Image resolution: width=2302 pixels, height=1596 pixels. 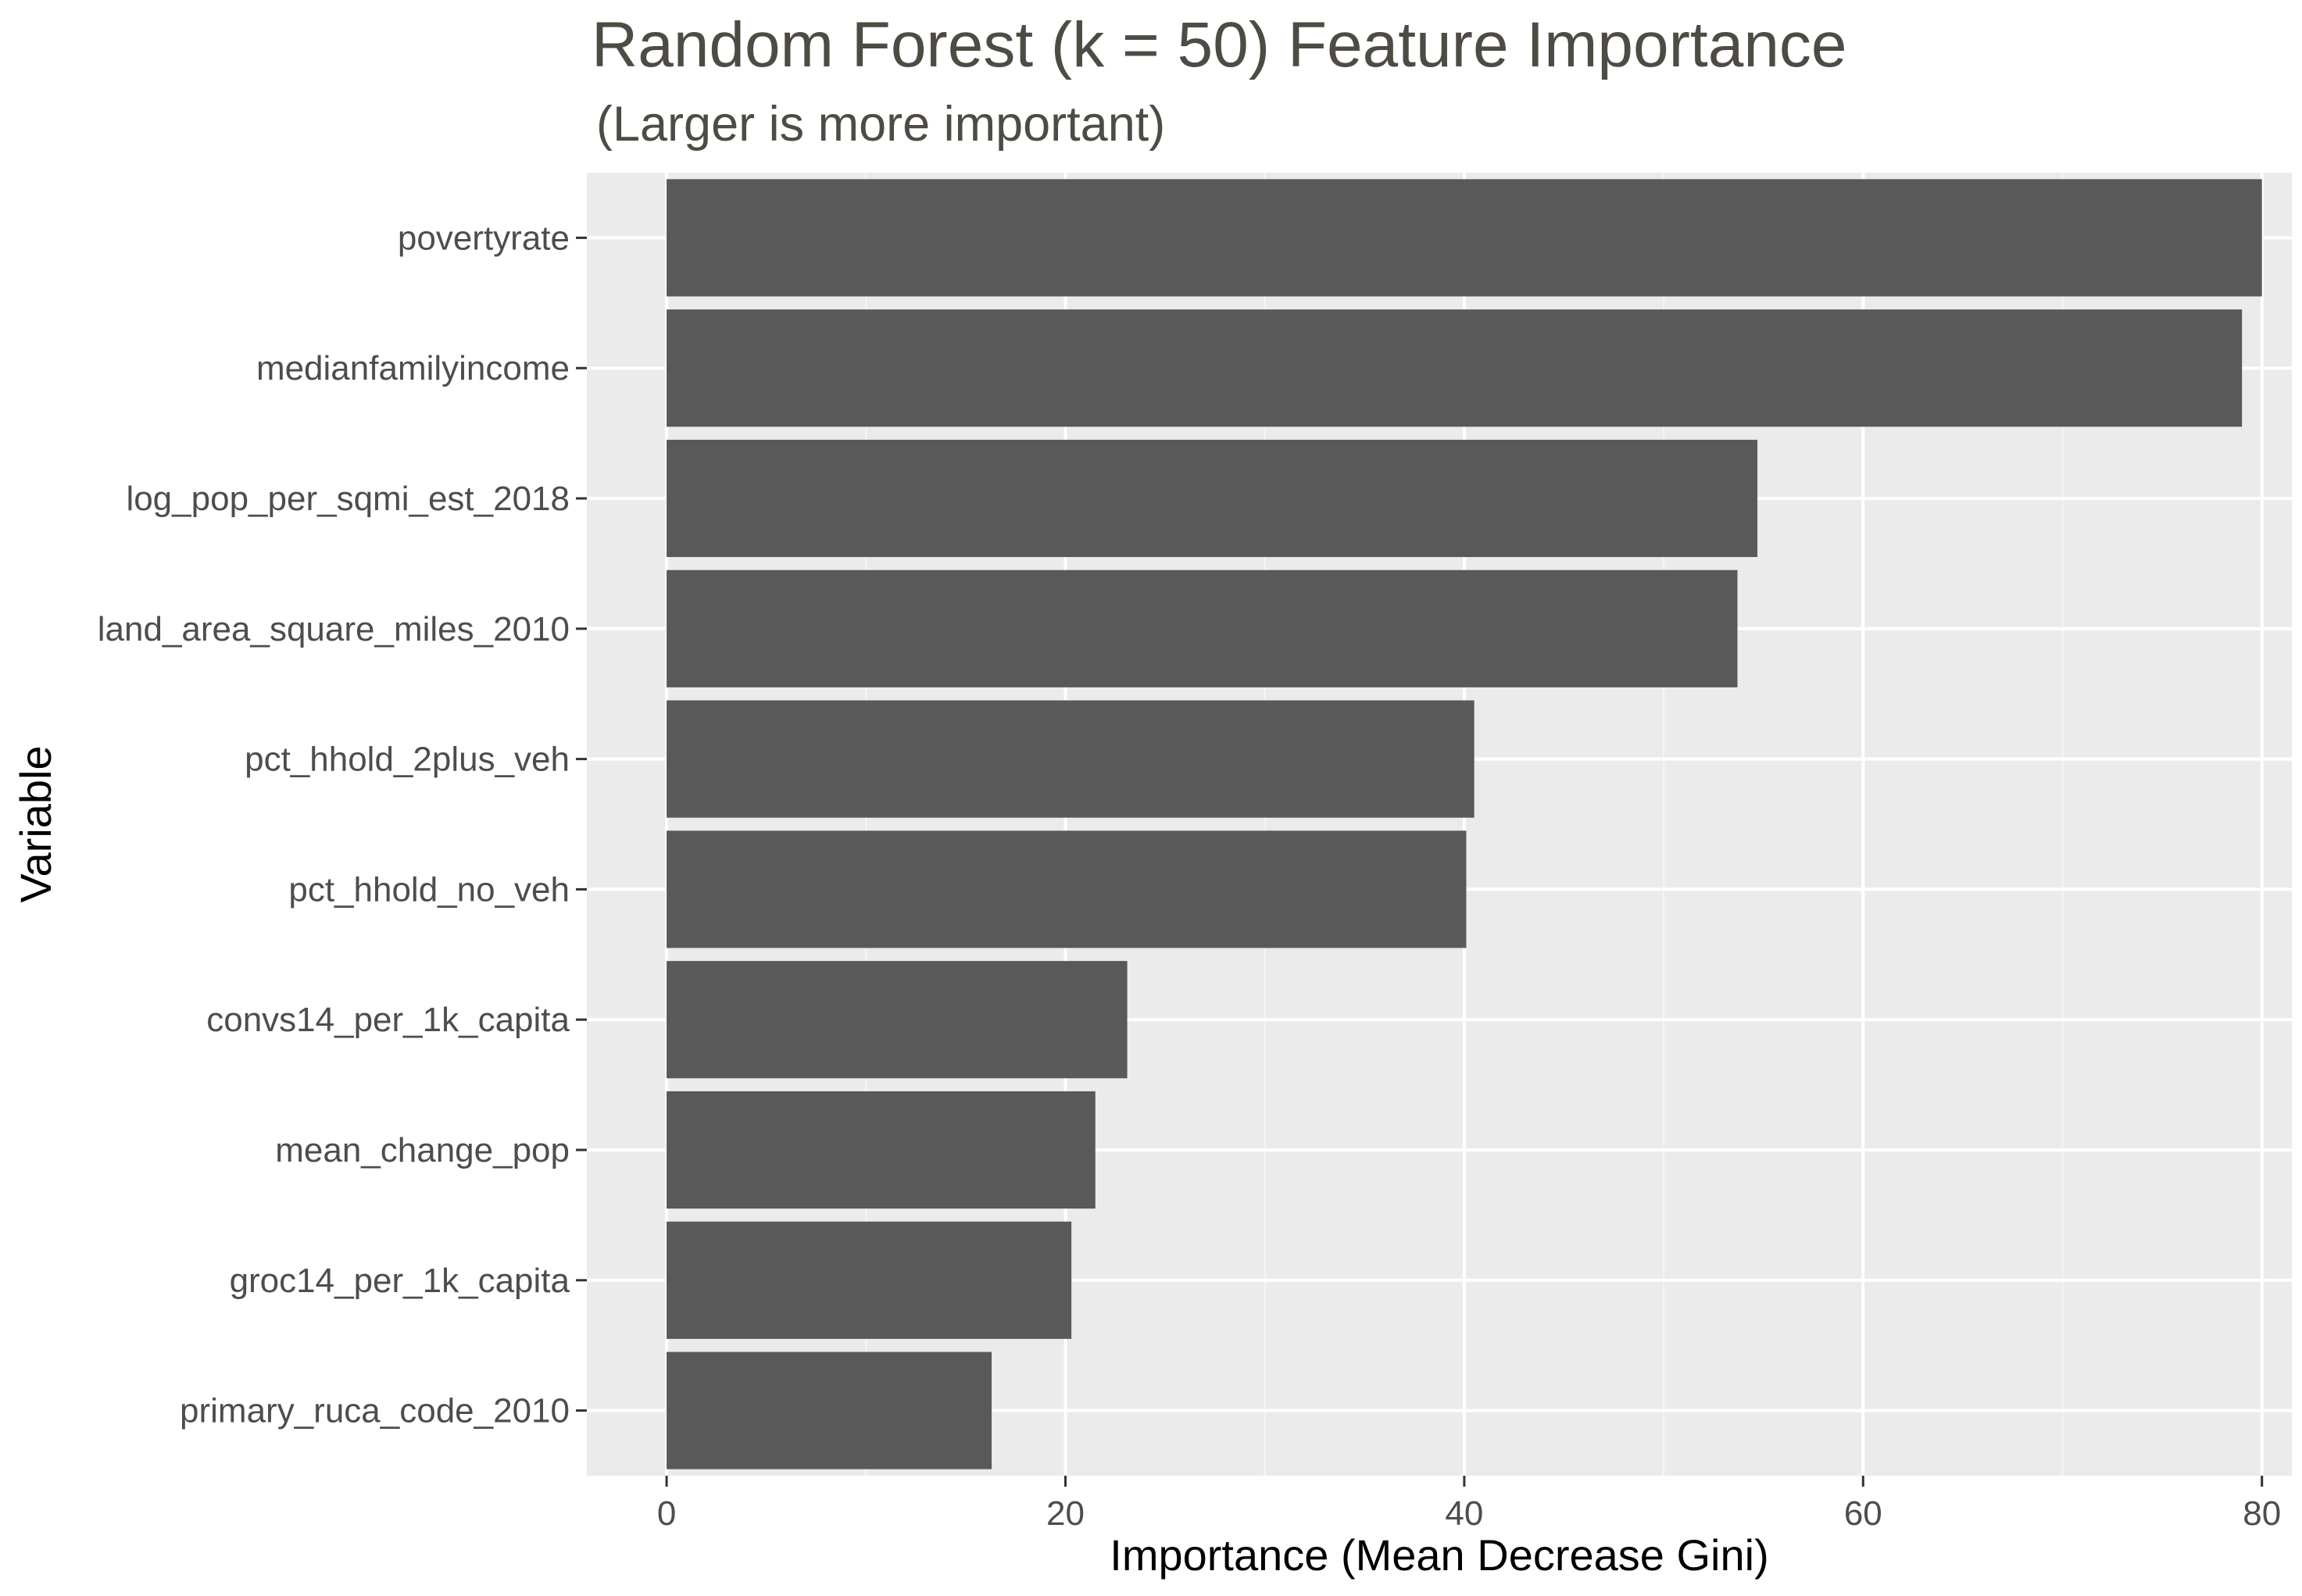 I want to click on y-tick-label: mean_change_pop, so click(x=422, y=1150).